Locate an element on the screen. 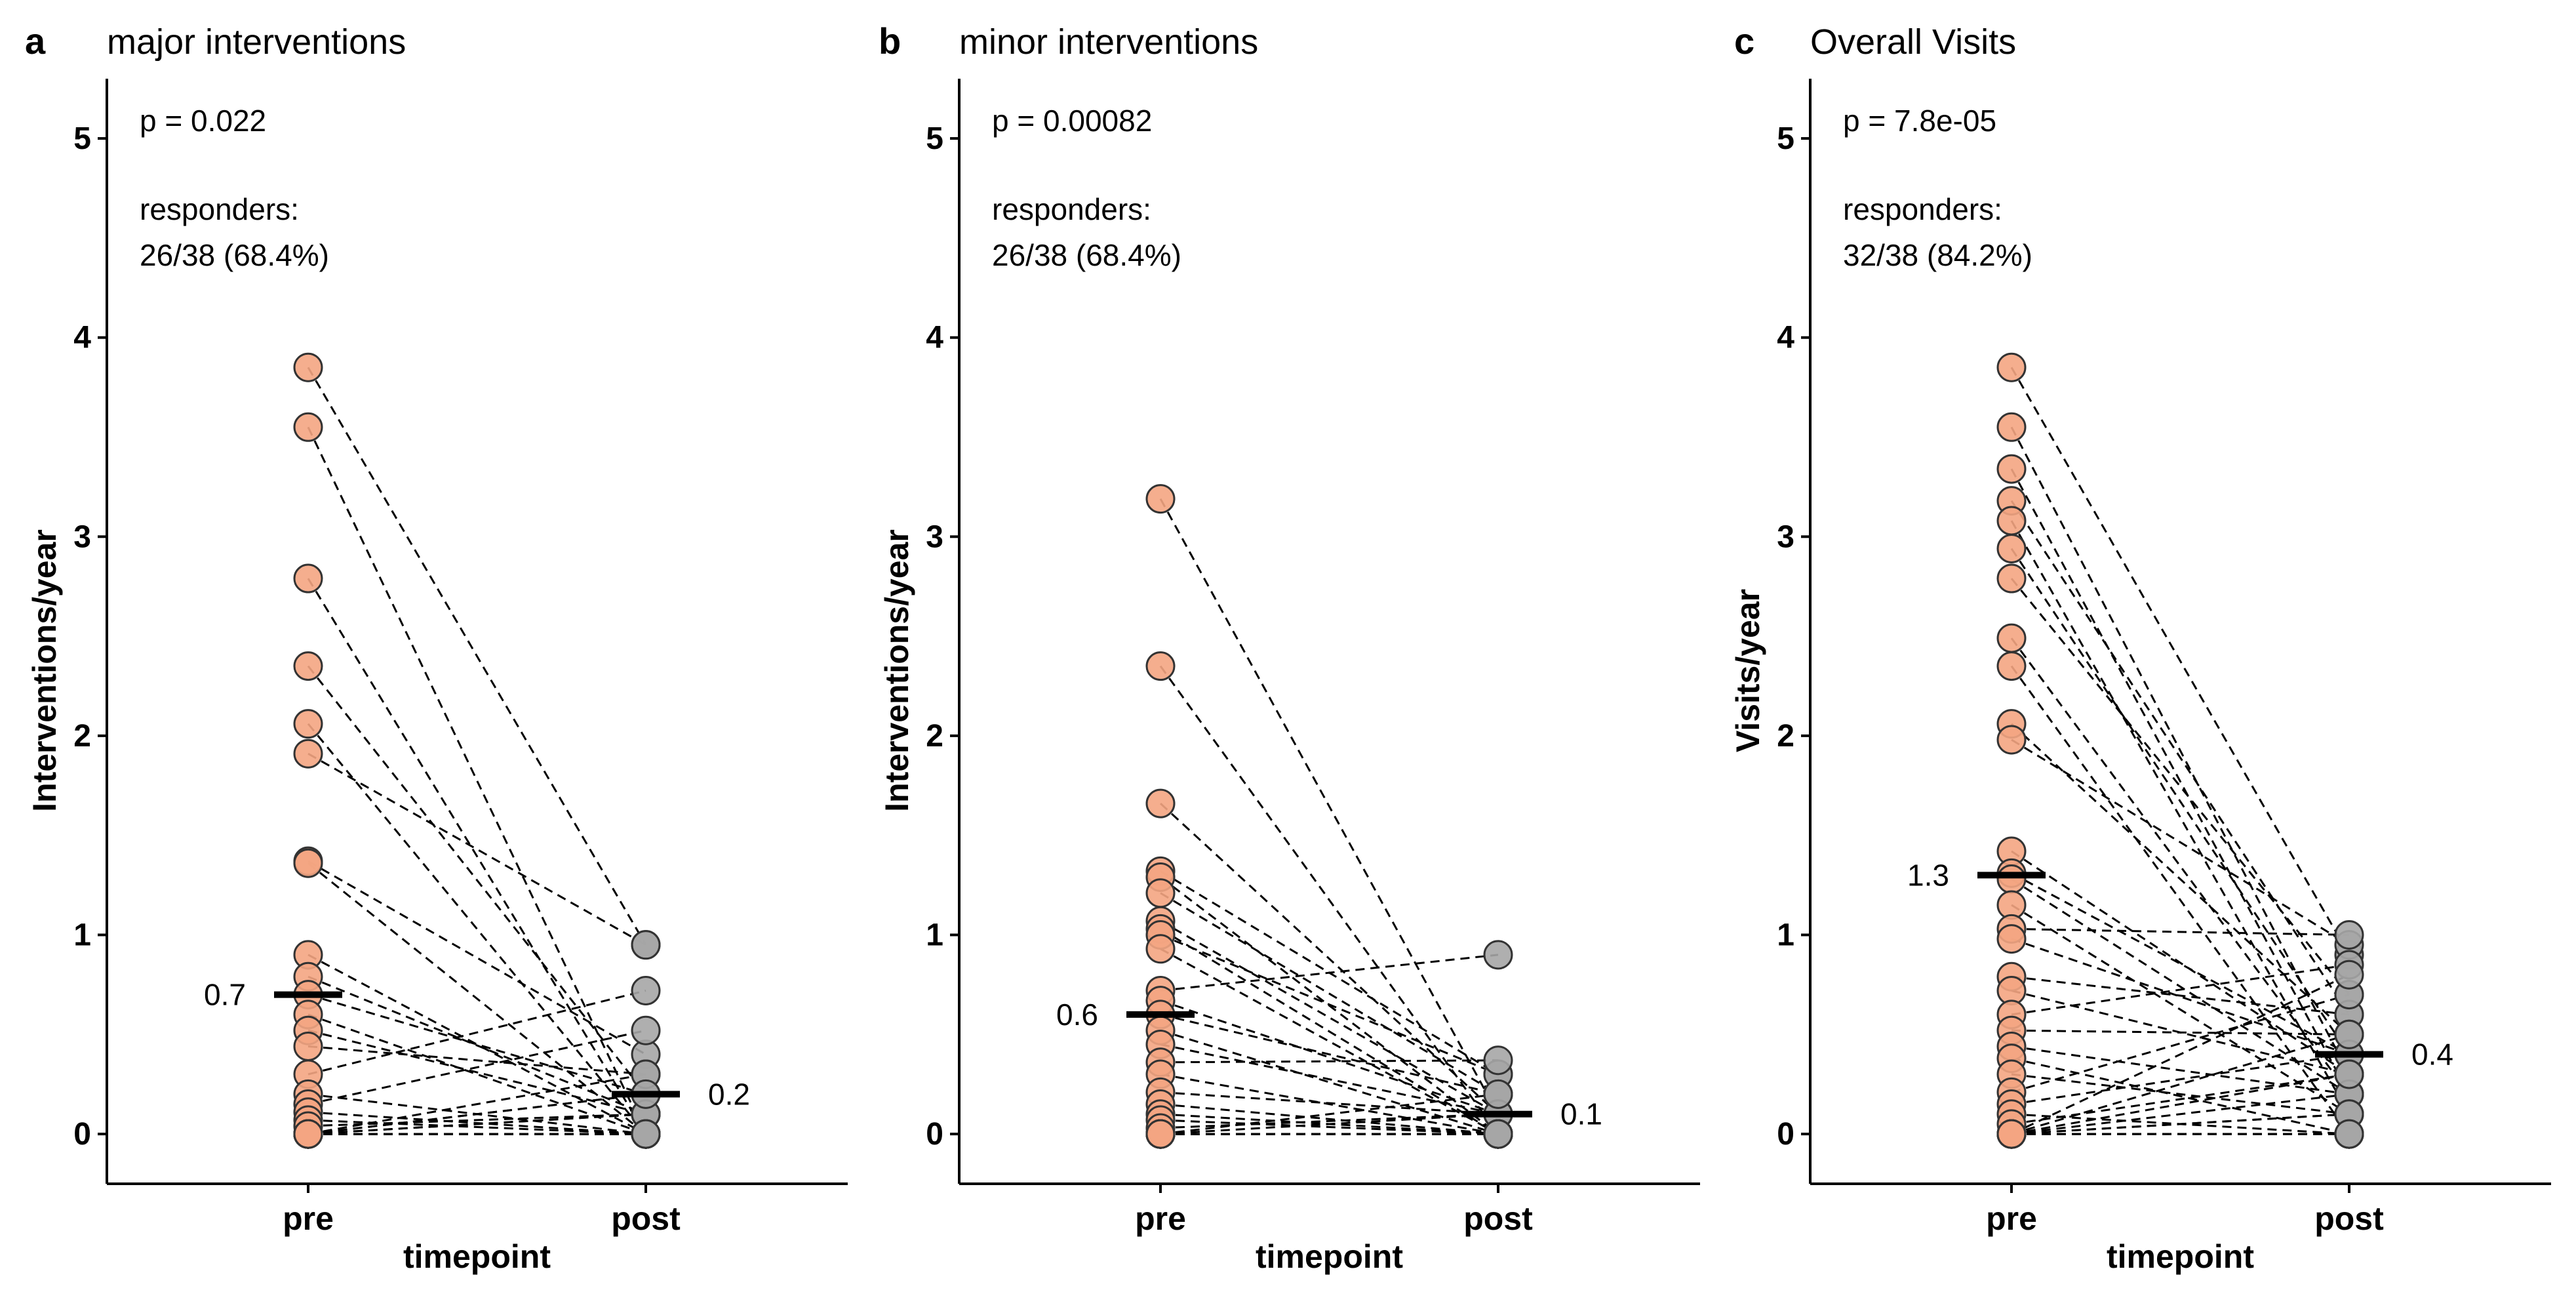 The height and width of the screenshot is (1292, 2576). y-axis-label: Visits/year is located at coordinates (1748, 670).